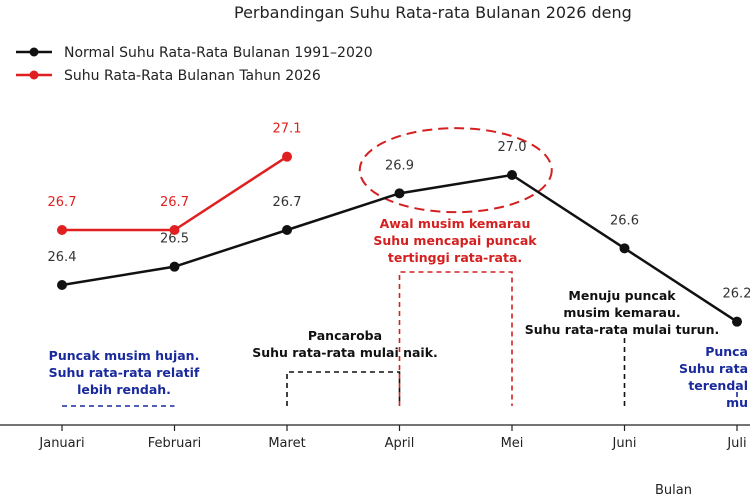  I want to click on x-tick-label: Juni, so click(624, 443).